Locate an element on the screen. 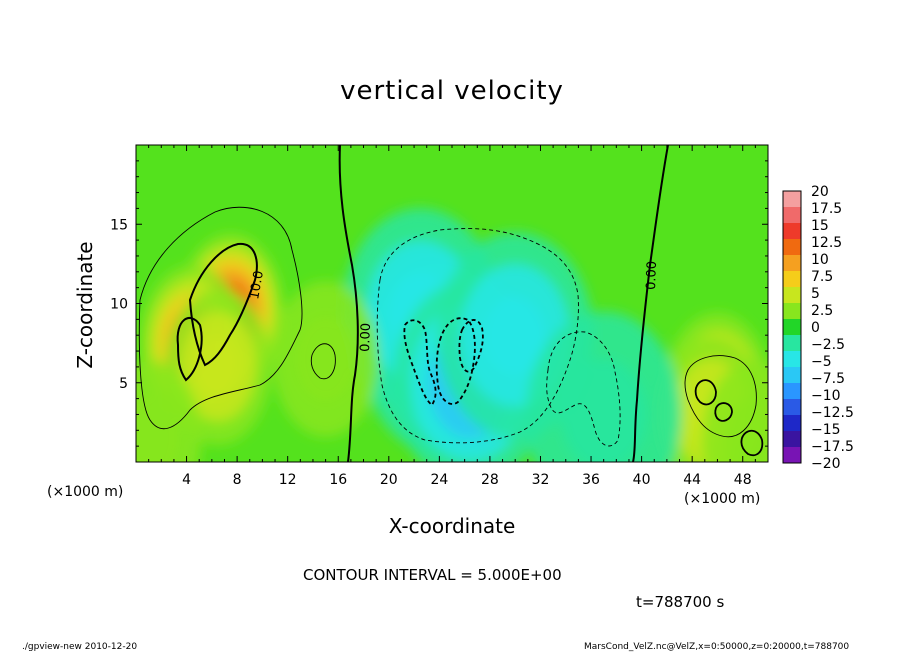 The width and height of the screenshot is (904, 654). footer-left-text: ./gpview-new 2010-12-20 is located at coordinates (80, 647).